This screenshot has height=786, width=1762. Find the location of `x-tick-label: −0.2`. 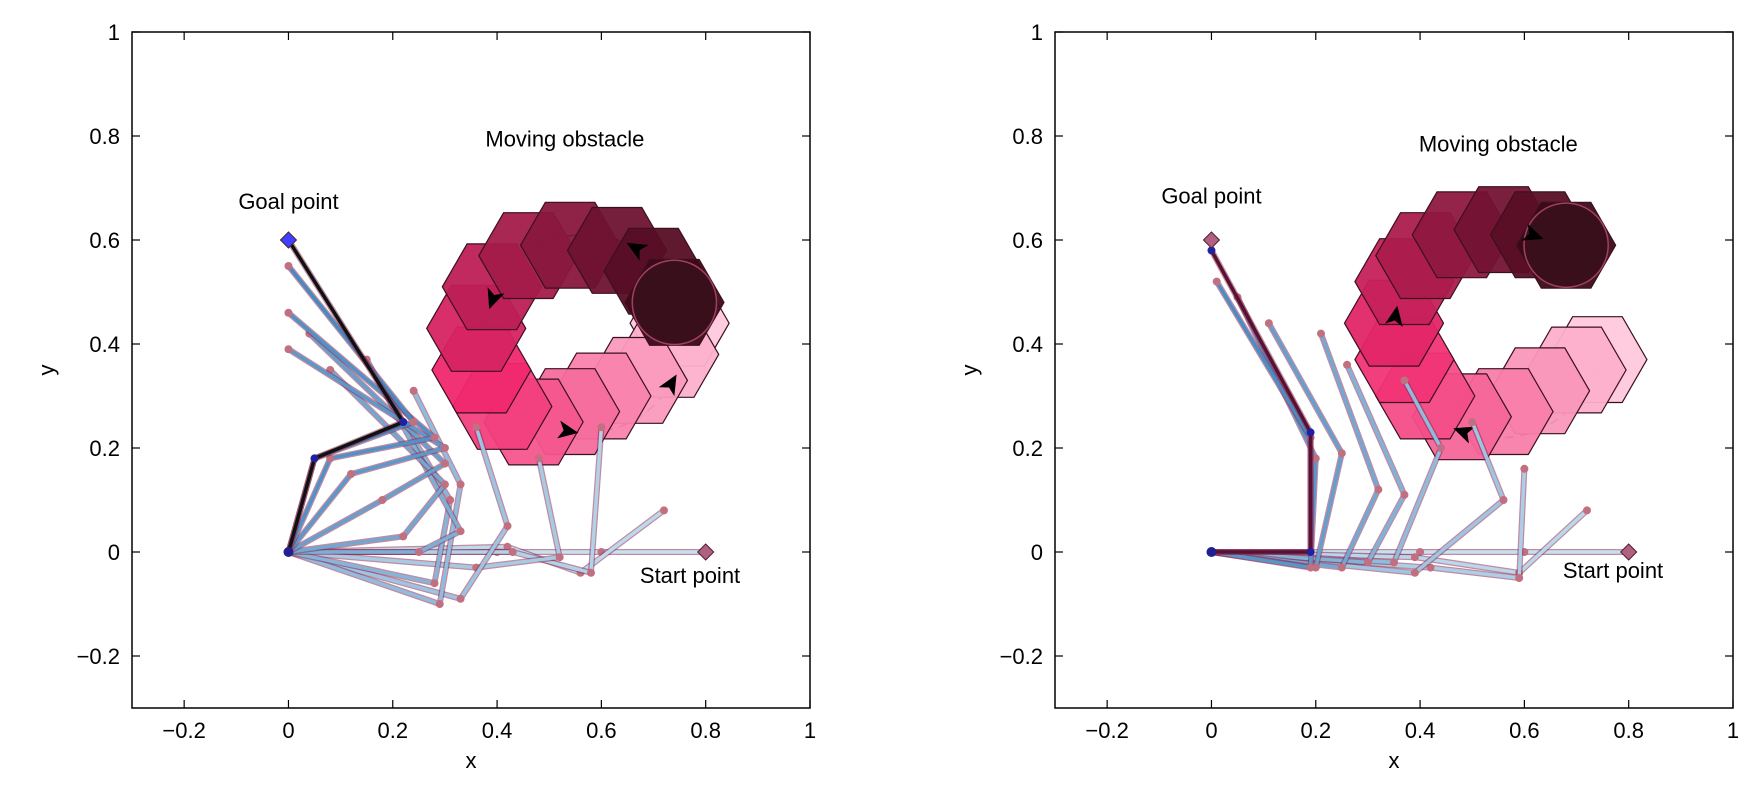

x-tick-label: −0.2 is located at coordinates (183, 730).